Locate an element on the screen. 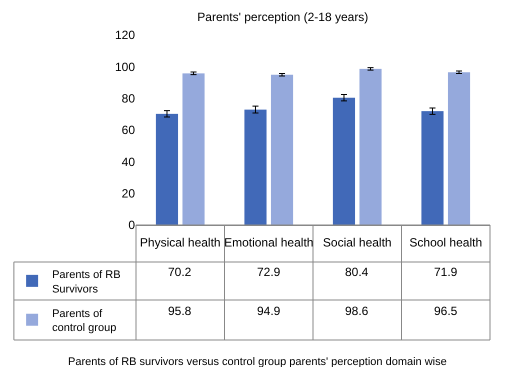 This screenshot has height=367, width=505. legend-label: Parents of RB Survivors is located at coordinates (86, 282).